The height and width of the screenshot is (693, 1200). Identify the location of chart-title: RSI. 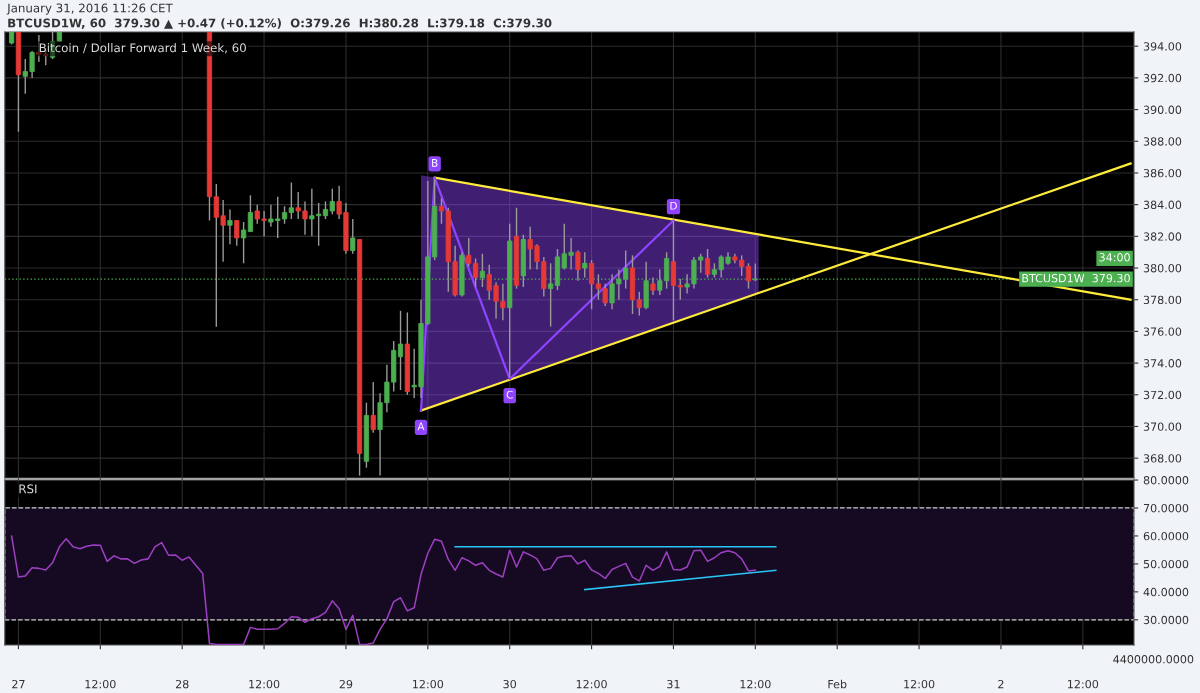
(28, 489).